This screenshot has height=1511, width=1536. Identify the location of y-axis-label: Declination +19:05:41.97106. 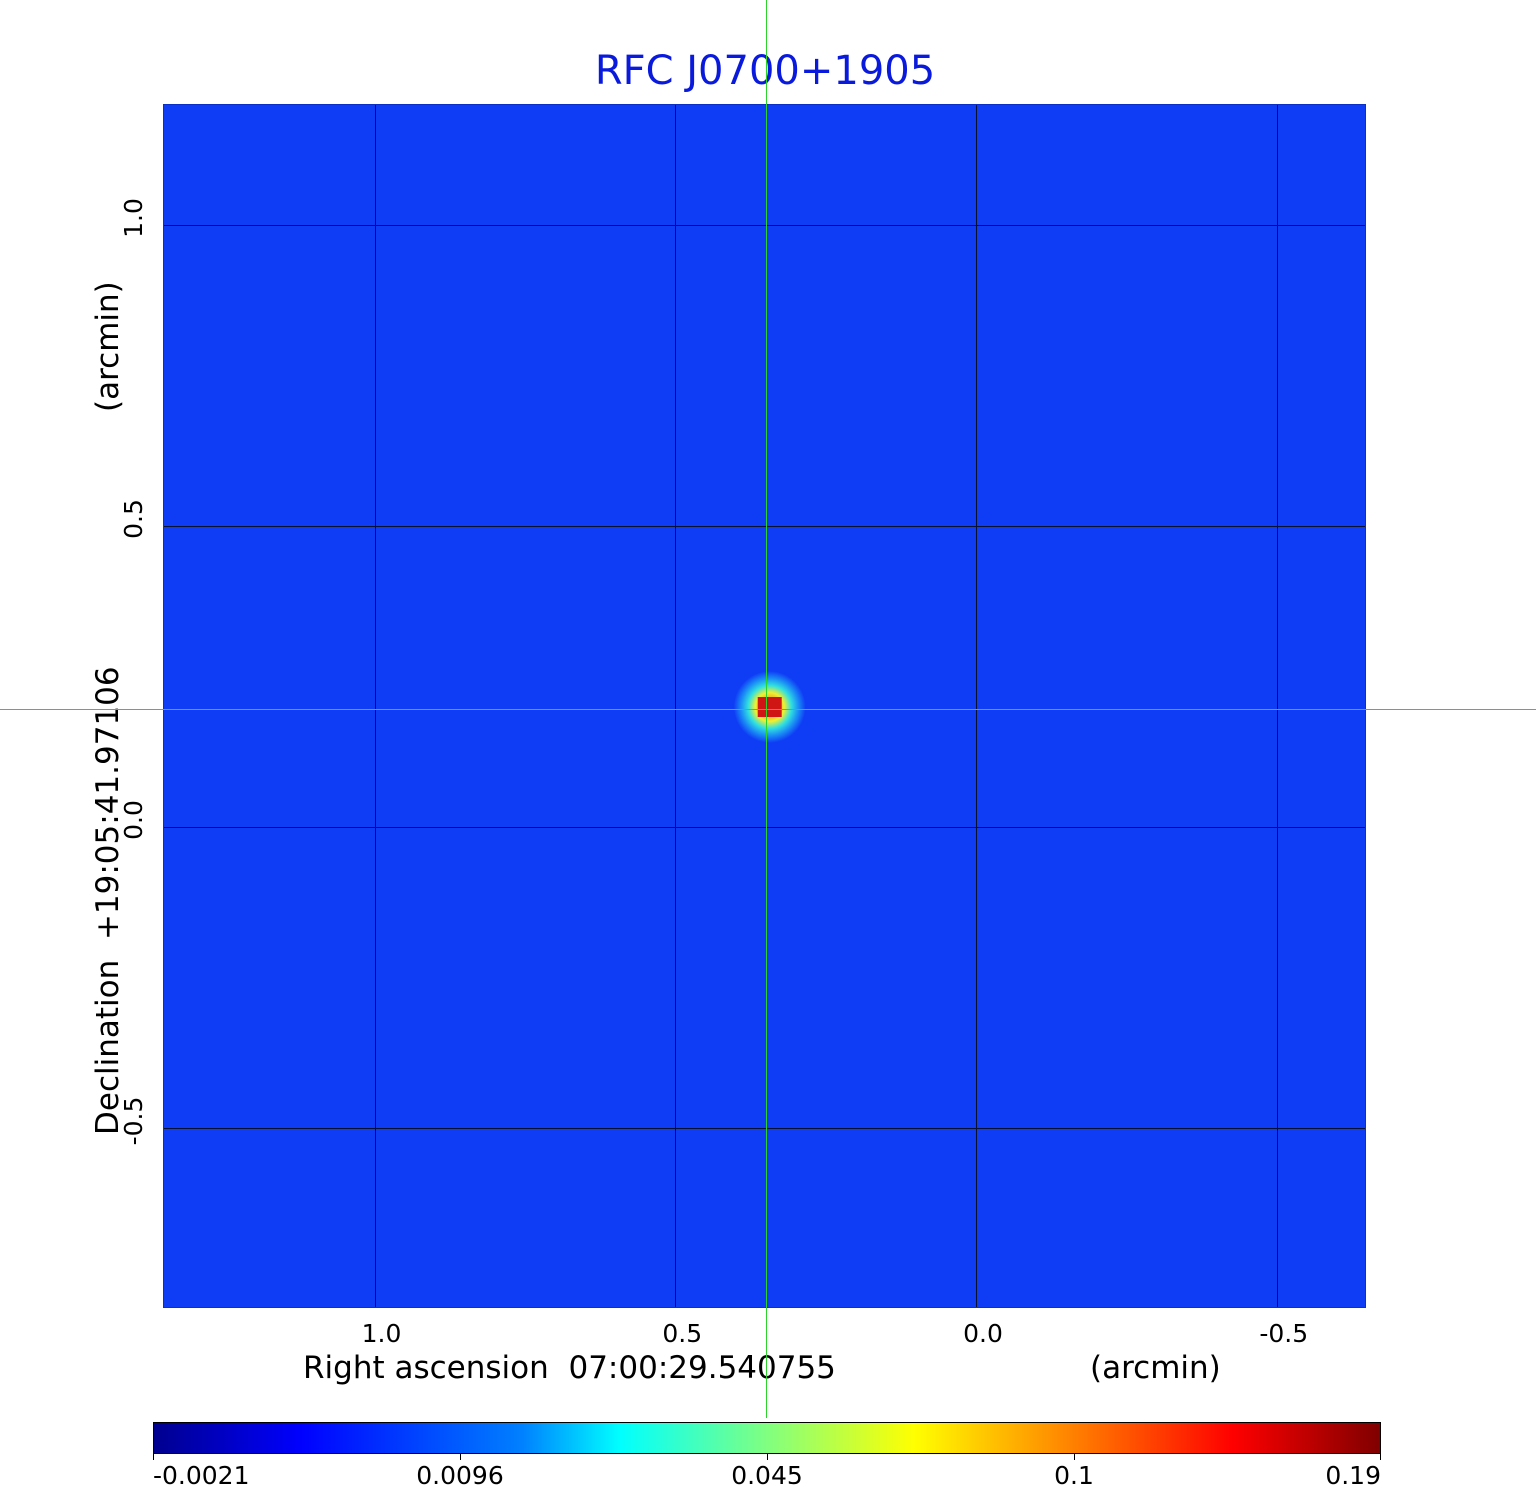
(108, 900).